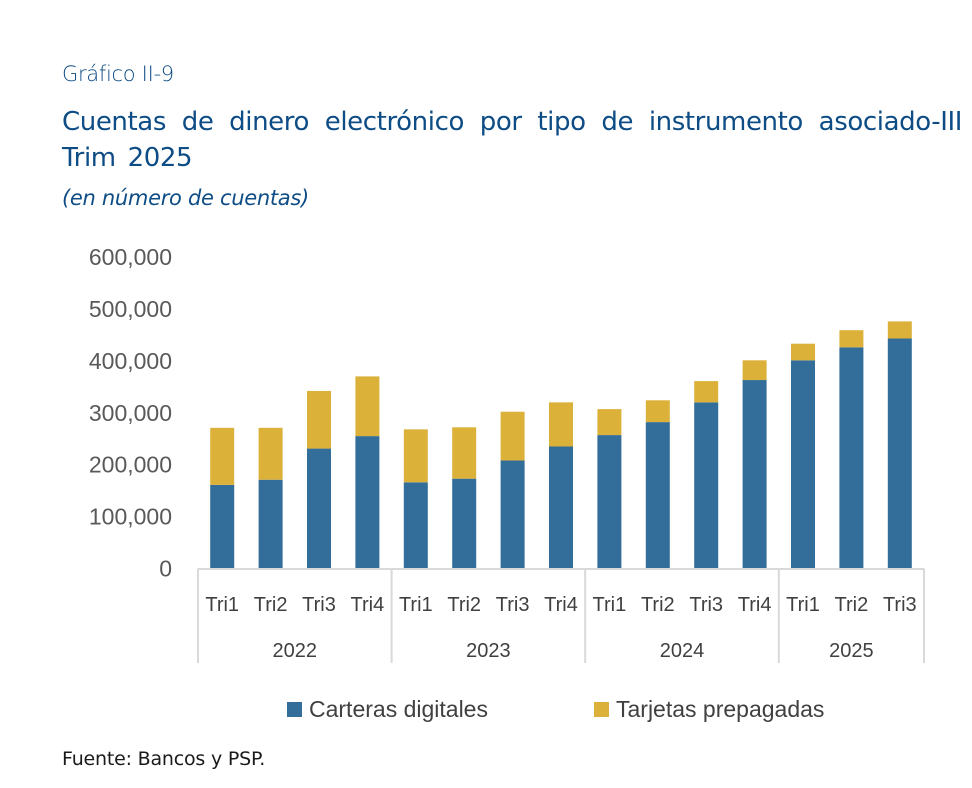  I want to click on y-tick-label: 500,000, so click(130, 309).